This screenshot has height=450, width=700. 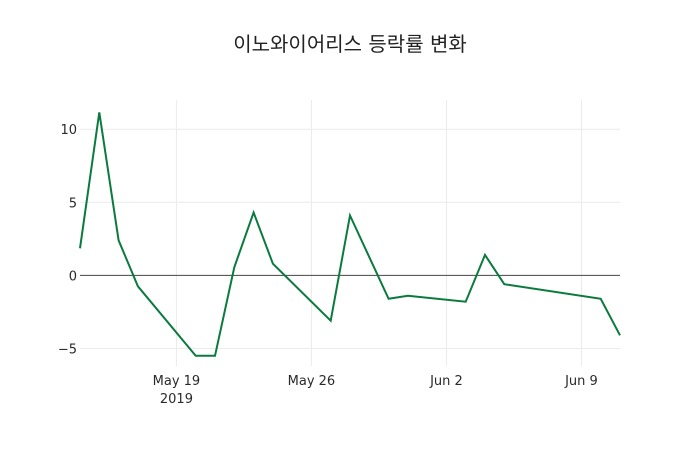 I want to click on y-tick-label: 5, so click(x=73, y=203).